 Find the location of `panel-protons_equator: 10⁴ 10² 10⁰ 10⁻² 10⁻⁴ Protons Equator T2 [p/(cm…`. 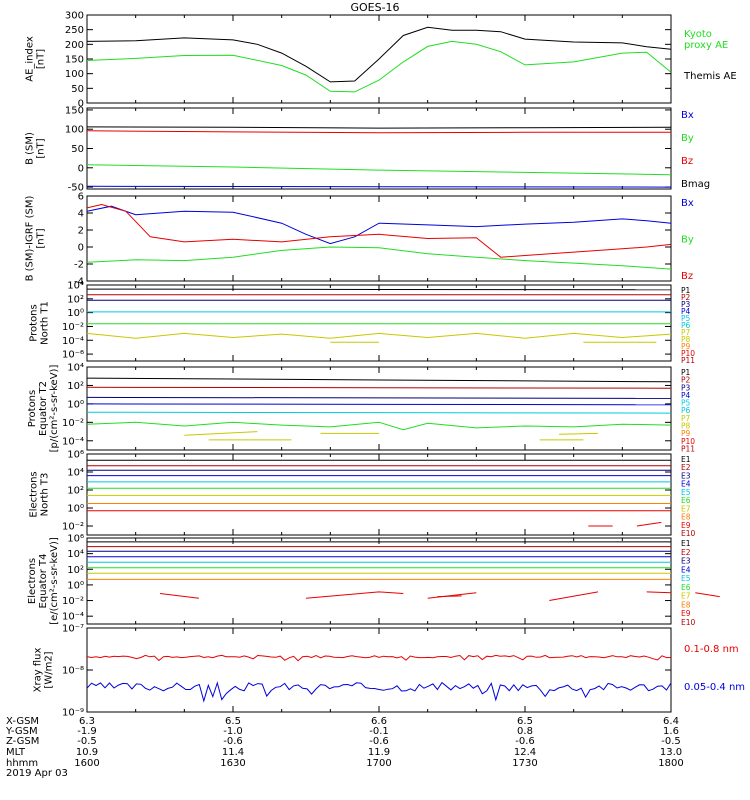

panel-protons_equator: 10⁴ 10² 10⁰ 10⁻² 10⁻⁴ Protons Equator T2 [p/(cm… is located at coordinates (361, 408).